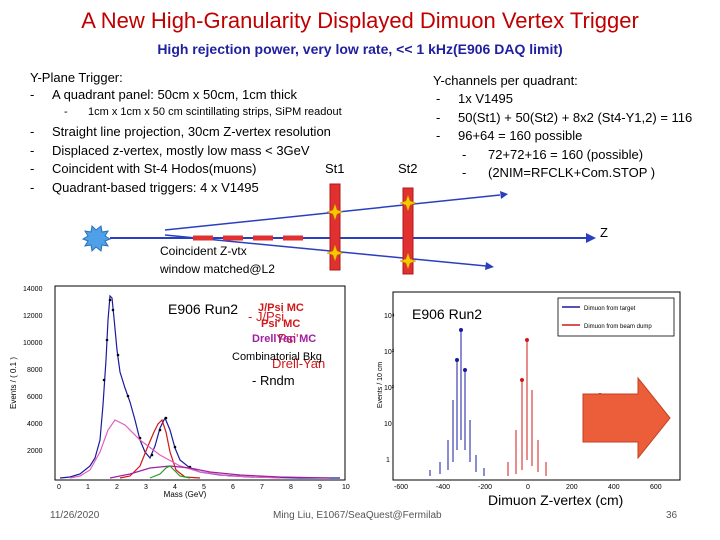  I want to click on data-histogram, so click(199, 386).